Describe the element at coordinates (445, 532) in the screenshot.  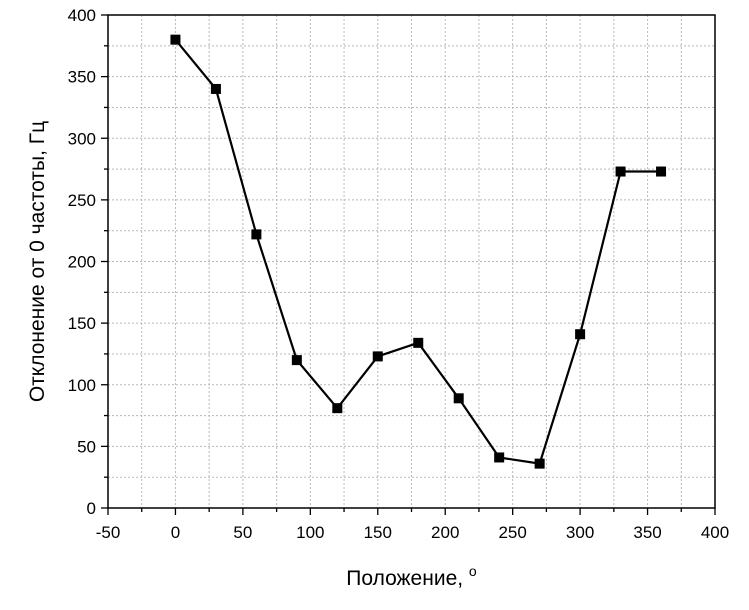
I see `x-tick-label: 200` at that location.